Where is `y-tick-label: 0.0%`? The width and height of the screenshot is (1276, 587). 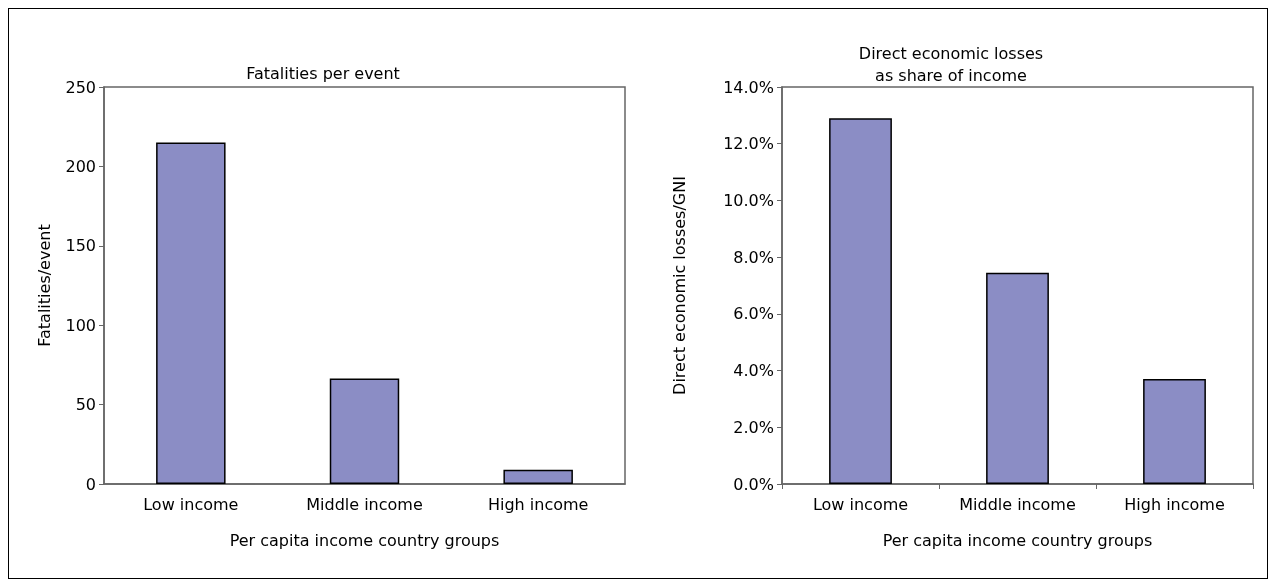
y-tick-label: 0.0% is located at coordinates (753, 484).